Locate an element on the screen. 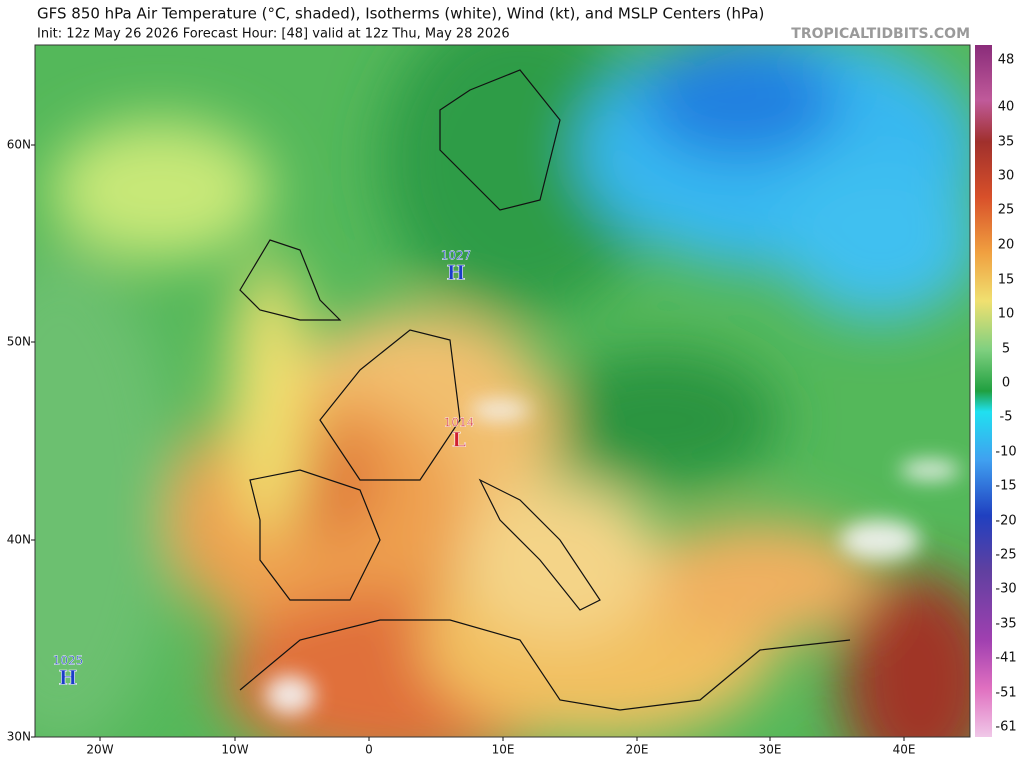  colorbar-label: 30 is located at coordinates (1006, 176).